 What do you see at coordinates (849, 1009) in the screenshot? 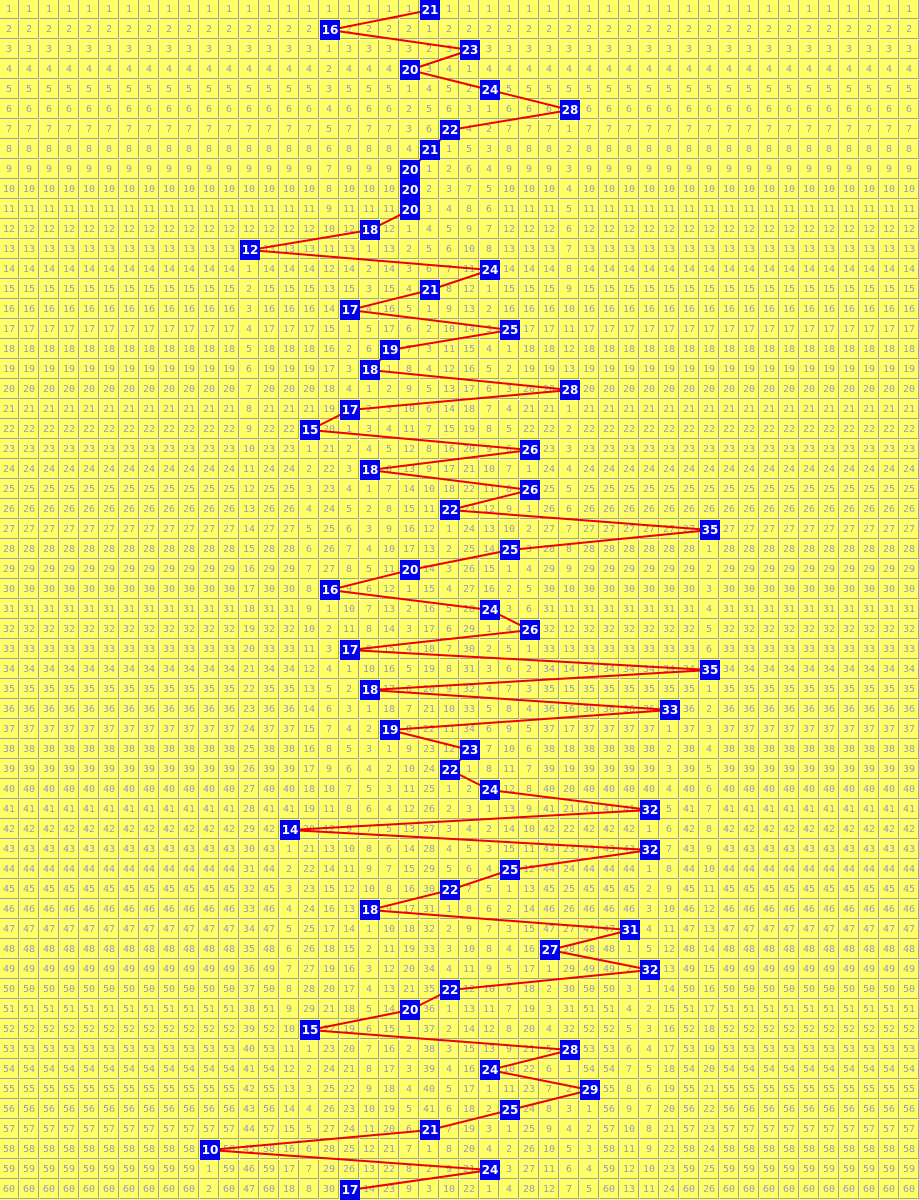
I see `omission-cell: 51` at bounding box center [849, 1009].